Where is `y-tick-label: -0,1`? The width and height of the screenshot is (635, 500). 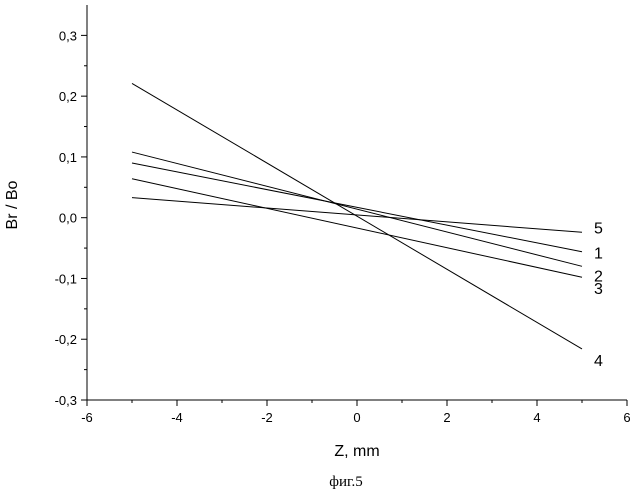 y-tick-label: -0,1 is located at coordinates (66, 278).